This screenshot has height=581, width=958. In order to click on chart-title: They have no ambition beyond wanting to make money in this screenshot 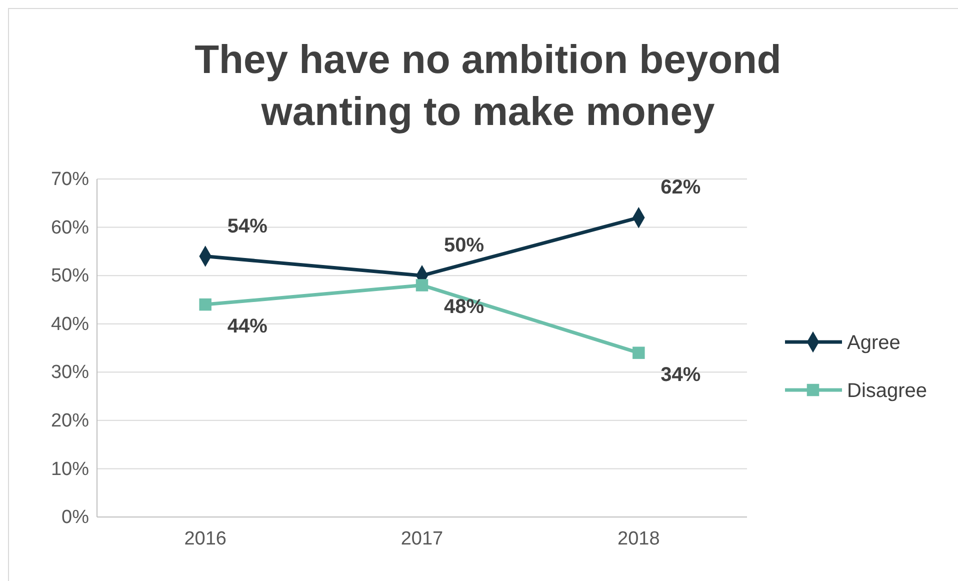, I will do `click(488, 86)`.